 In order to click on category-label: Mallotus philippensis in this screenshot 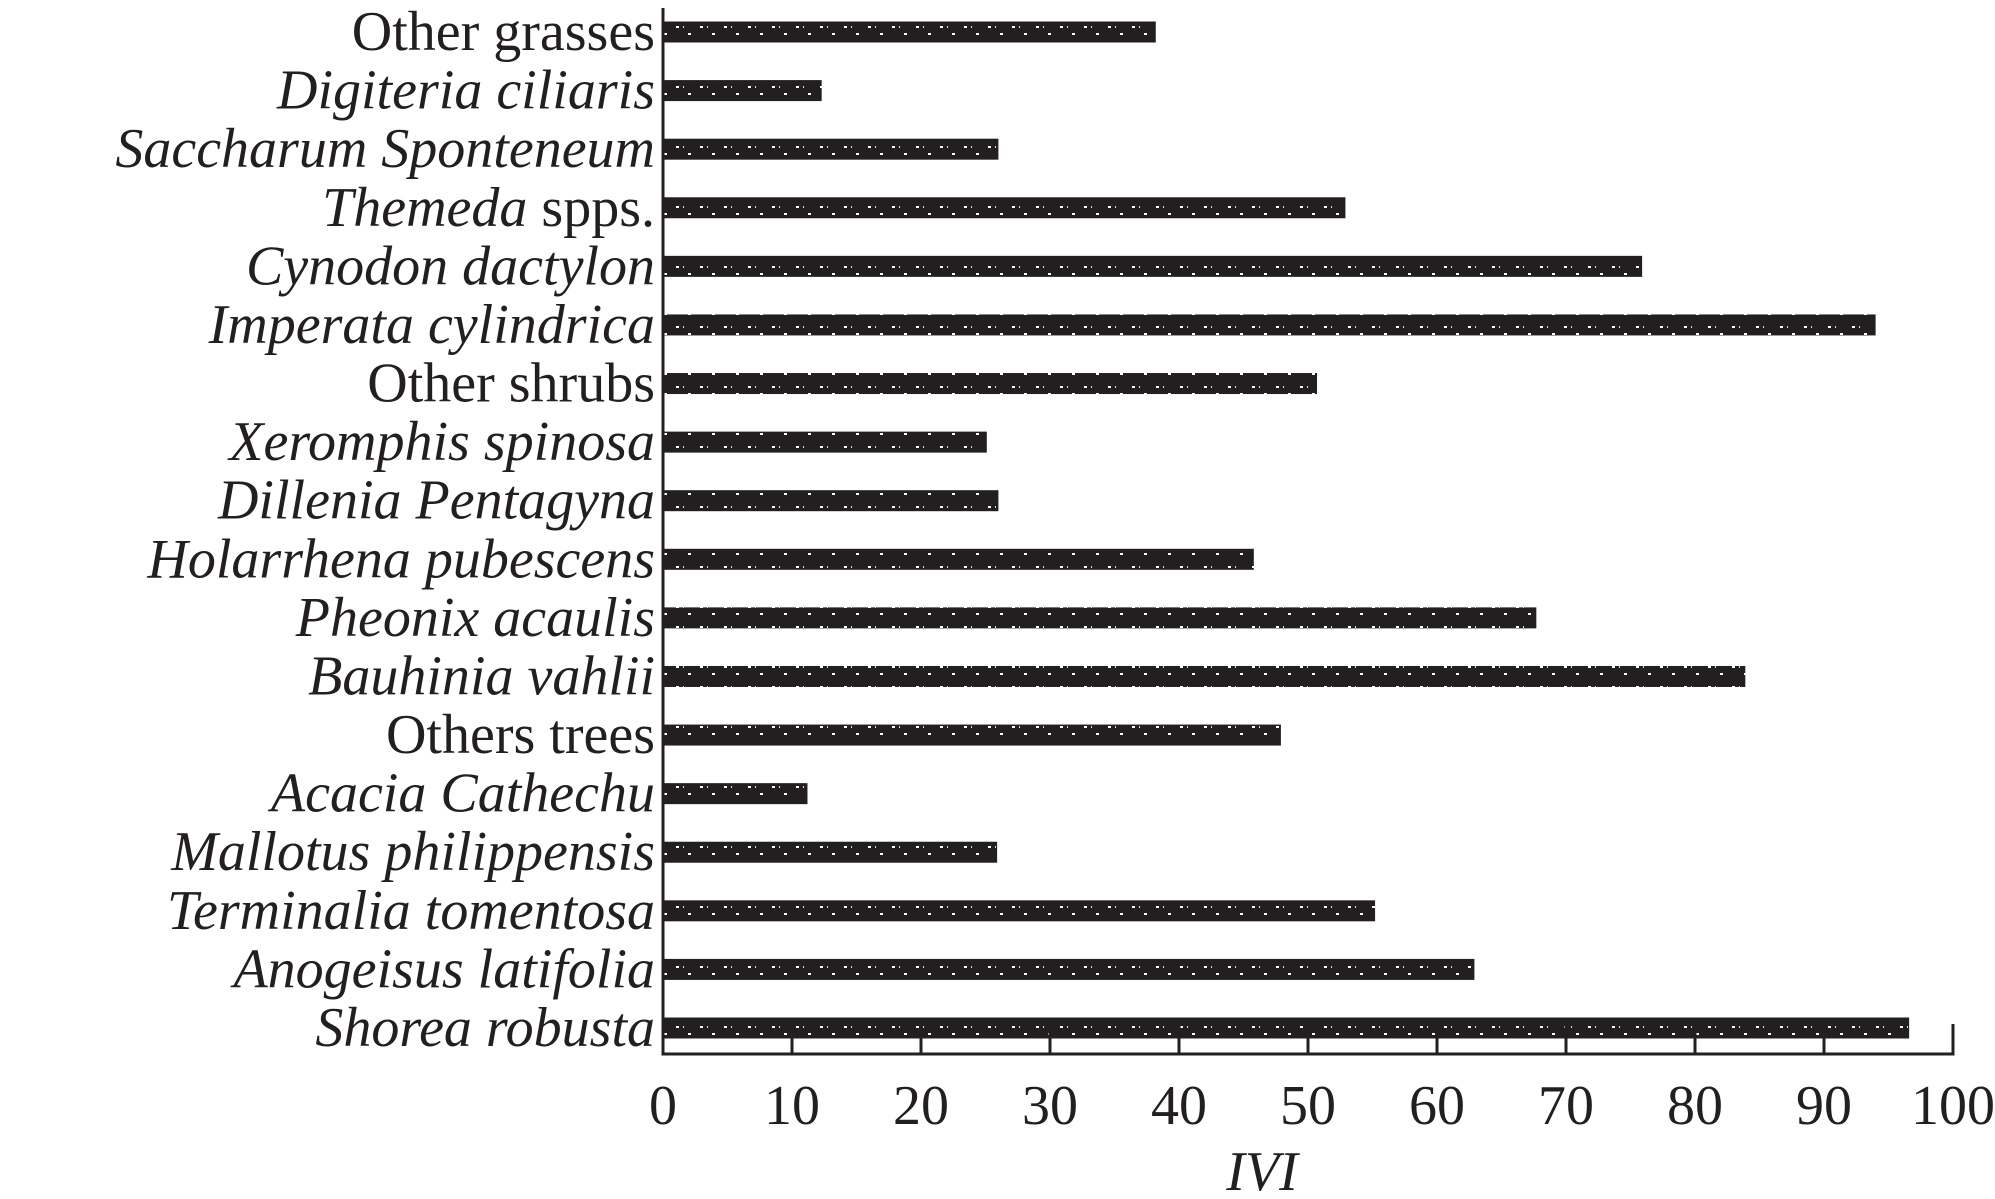, I will do `click(412, 852)`.